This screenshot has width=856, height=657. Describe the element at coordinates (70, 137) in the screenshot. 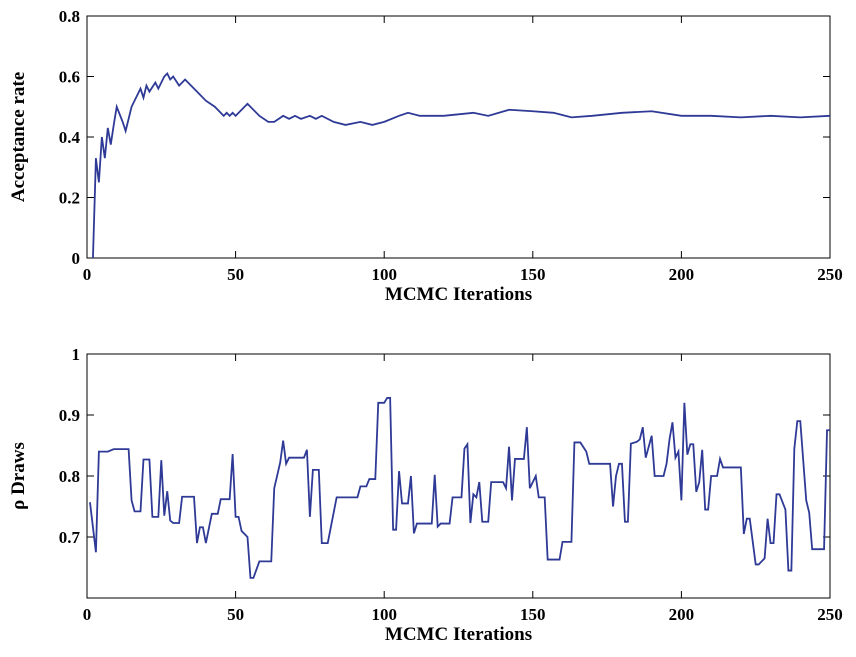

I see `y-tick-label: 0.4` at that location.